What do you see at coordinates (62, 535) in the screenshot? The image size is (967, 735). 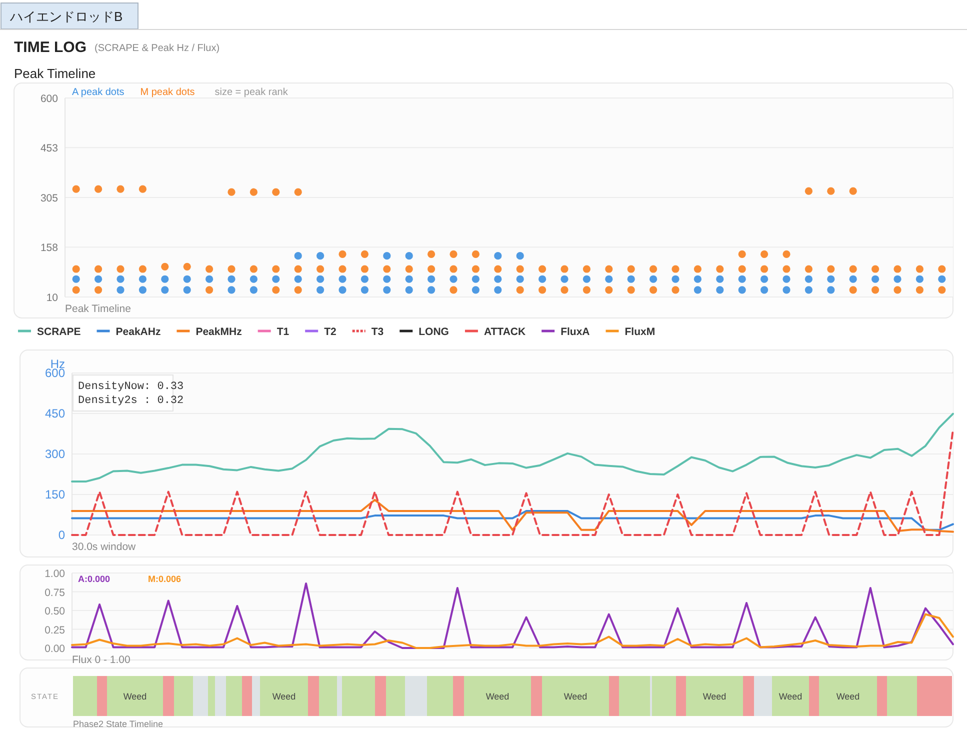 I see `y-tick-label: 0` at bounding box center [62, 535].